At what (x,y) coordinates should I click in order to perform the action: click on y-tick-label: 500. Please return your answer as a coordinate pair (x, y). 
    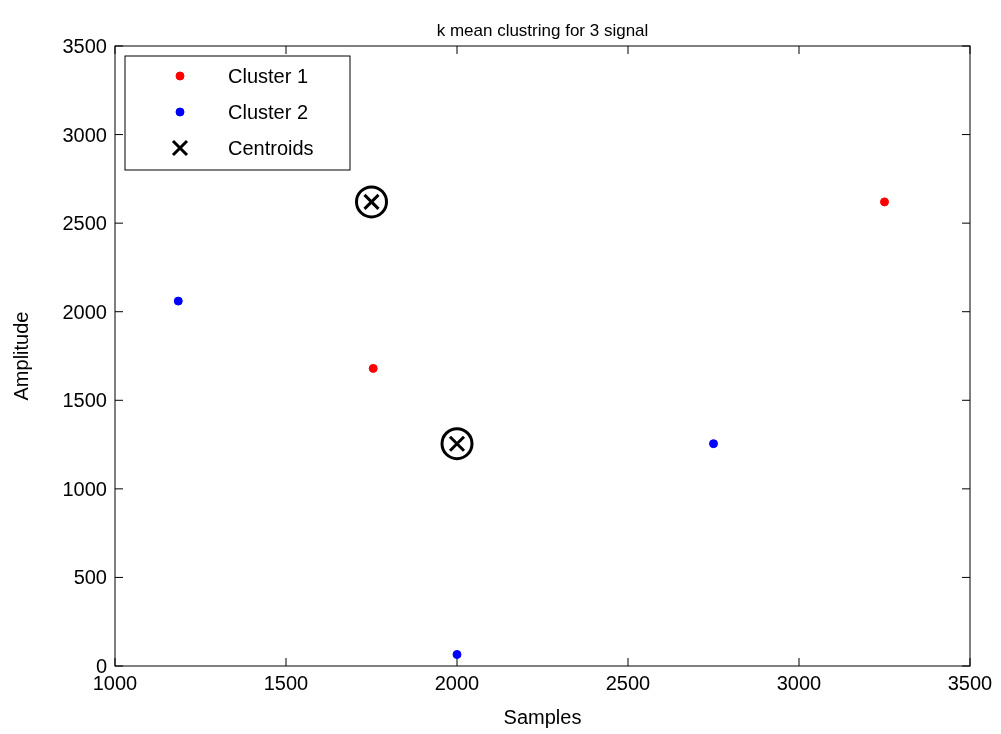
    Looking at the image, I should click on (90, 577).